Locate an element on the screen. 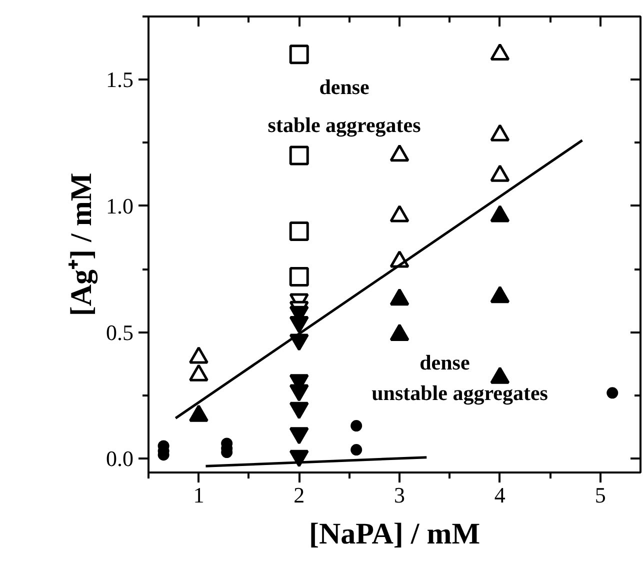 This screenshot has width=643, height=571. x-tick-label: 2 is located at coordinates (299, 495).